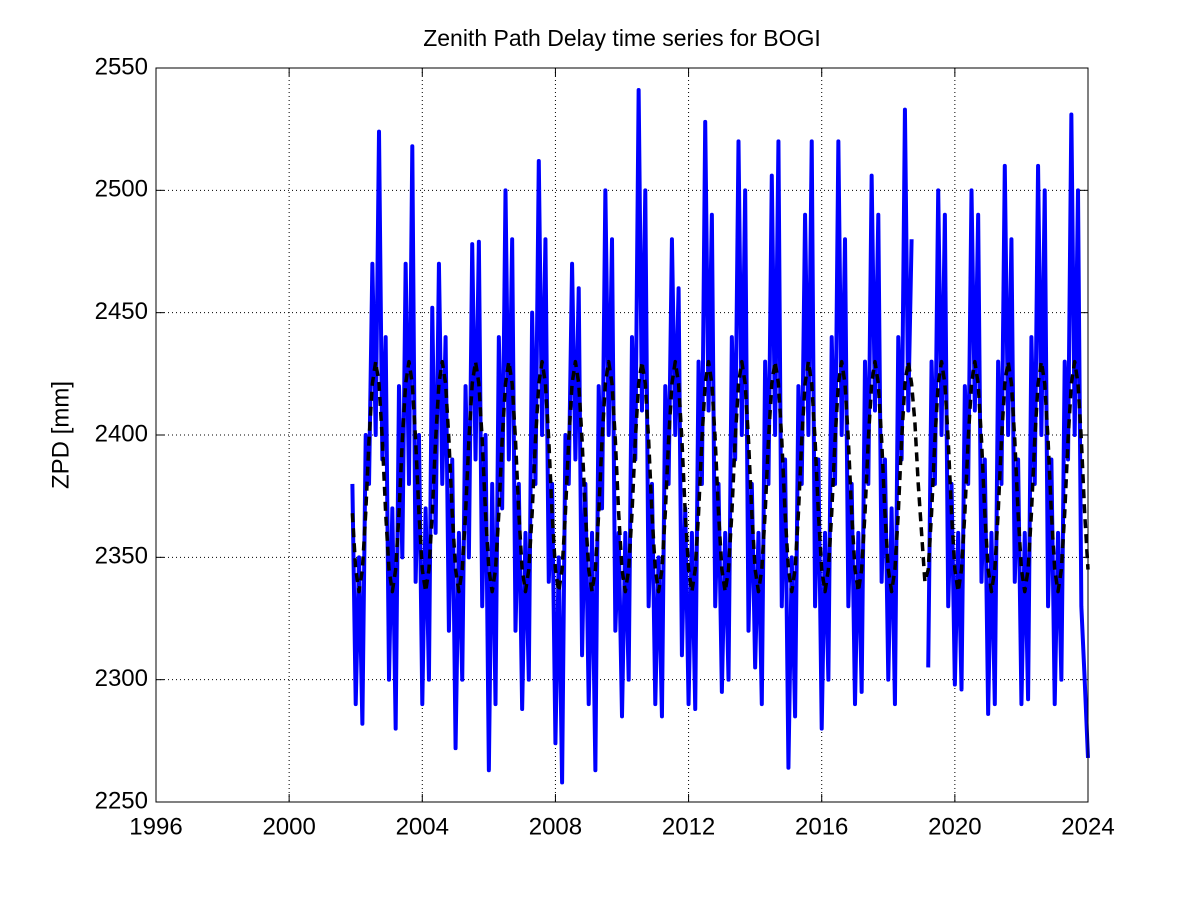  What do you see at coordinates (688, 826) in the screenshot?
I see `x-tick-label: 2012` at bounding box center [688, 826].